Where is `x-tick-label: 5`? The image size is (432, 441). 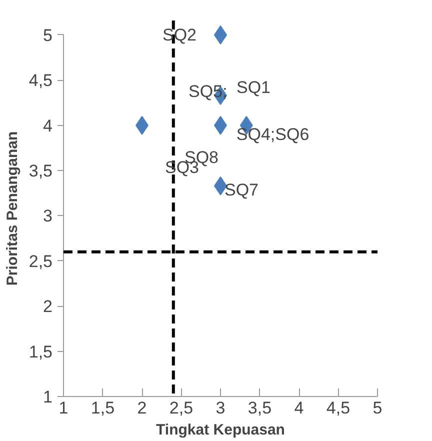
x-tick-label: 5 is located at coordinates (377, 408).